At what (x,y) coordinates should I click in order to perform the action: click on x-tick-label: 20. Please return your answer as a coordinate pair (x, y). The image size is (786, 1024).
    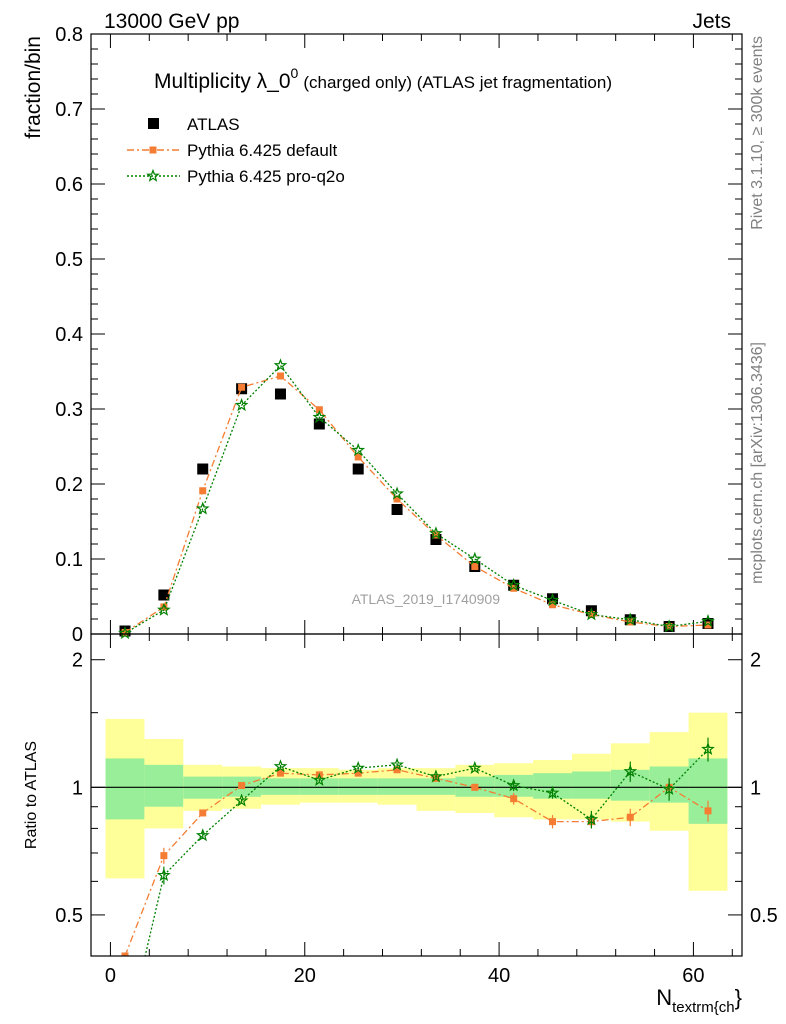
    Looking at the image, I should click on (305, 976).